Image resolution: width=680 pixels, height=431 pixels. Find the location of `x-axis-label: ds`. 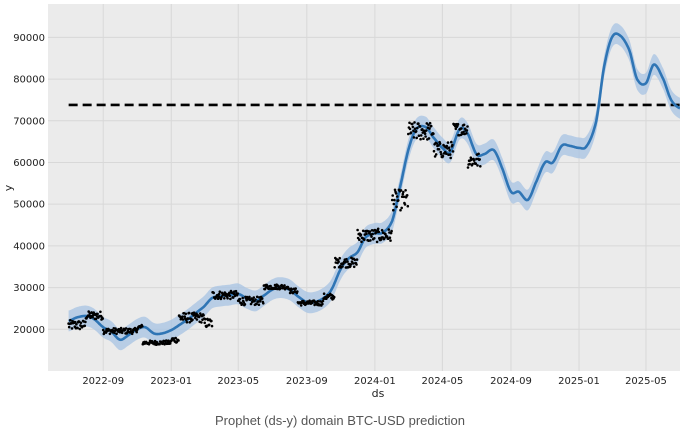

x-axis-label: ds is located at coordinates (378, 393).